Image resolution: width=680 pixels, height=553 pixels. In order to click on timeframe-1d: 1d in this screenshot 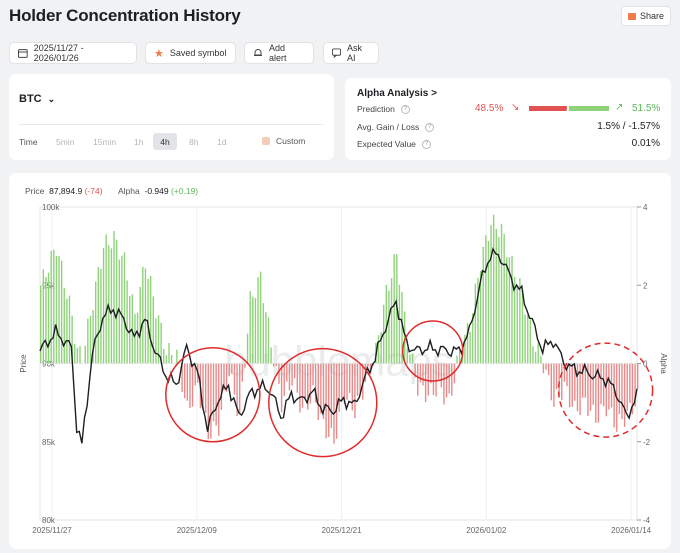, I will do `click(222, 142)`.